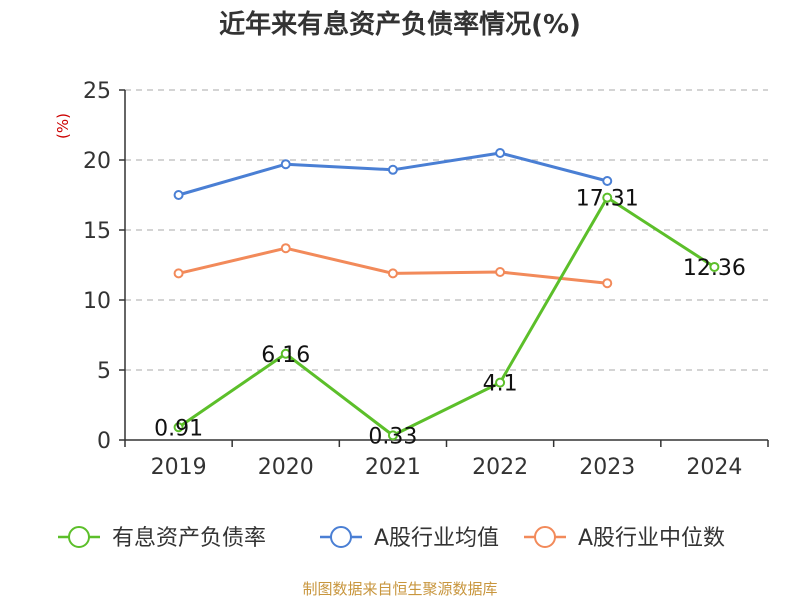 The height and width of the screenshot is (600, 800). Describe the element at coordinates (104, 371) in the screenshot. I see `y-tick-label: 5` at that location.